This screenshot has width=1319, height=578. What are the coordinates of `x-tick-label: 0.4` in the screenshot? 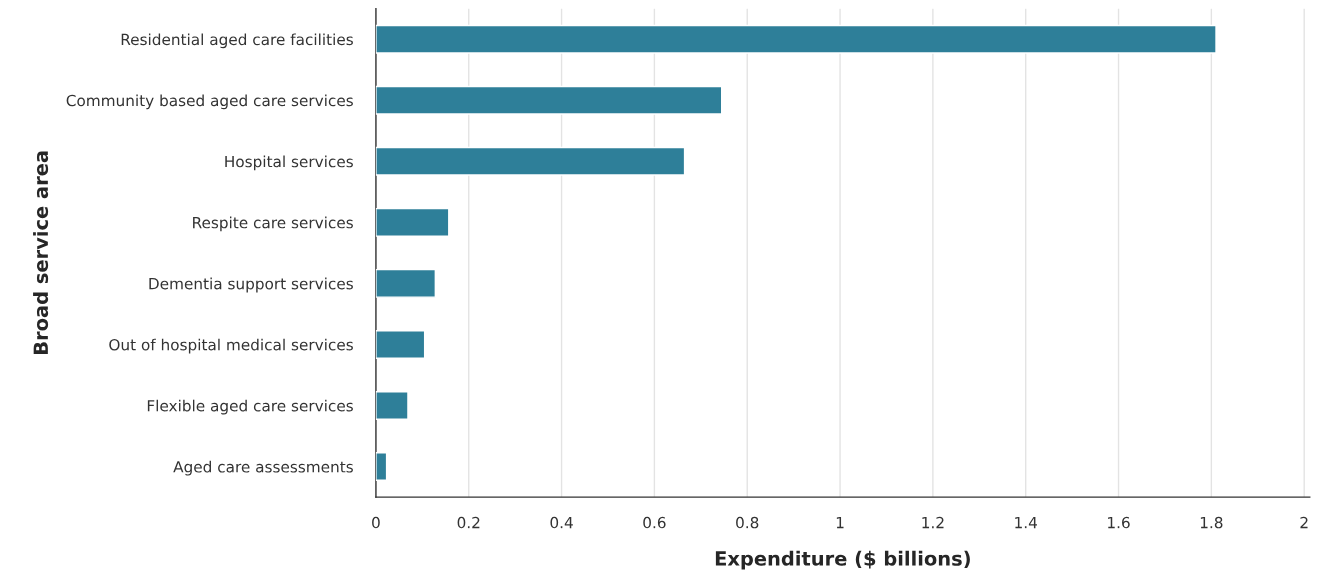 It's located at (561, 522).